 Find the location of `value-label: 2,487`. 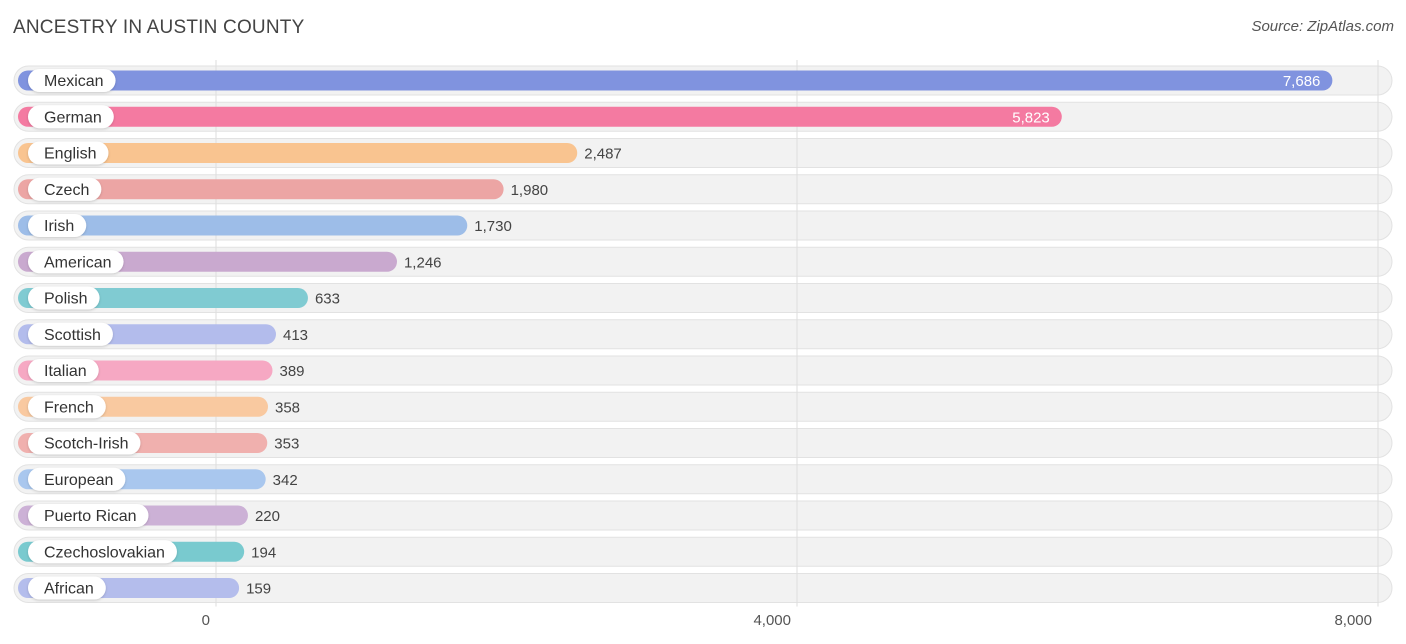

value-label: 2,487 is located at coordinates (603, 154).